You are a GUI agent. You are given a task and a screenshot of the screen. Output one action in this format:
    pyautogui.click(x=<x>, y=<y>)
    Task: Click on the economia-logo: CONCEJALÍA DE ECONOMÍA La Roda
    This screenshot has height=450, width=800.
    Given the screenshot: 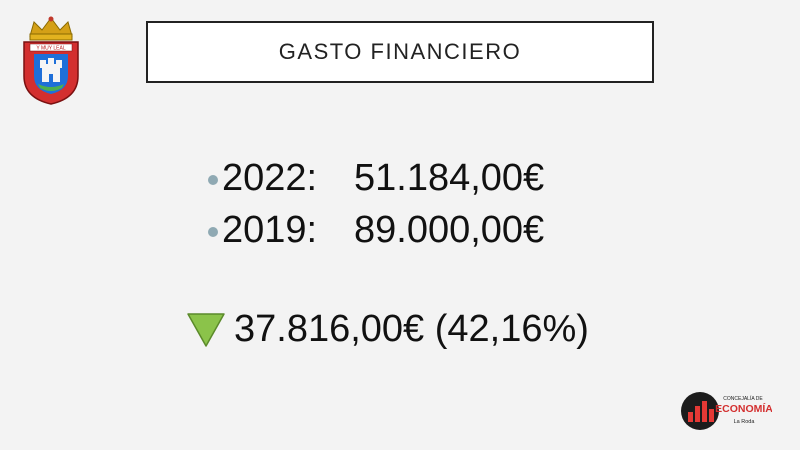 What is the action you would take?
    pyautogui.click(x=726, y=411)
    